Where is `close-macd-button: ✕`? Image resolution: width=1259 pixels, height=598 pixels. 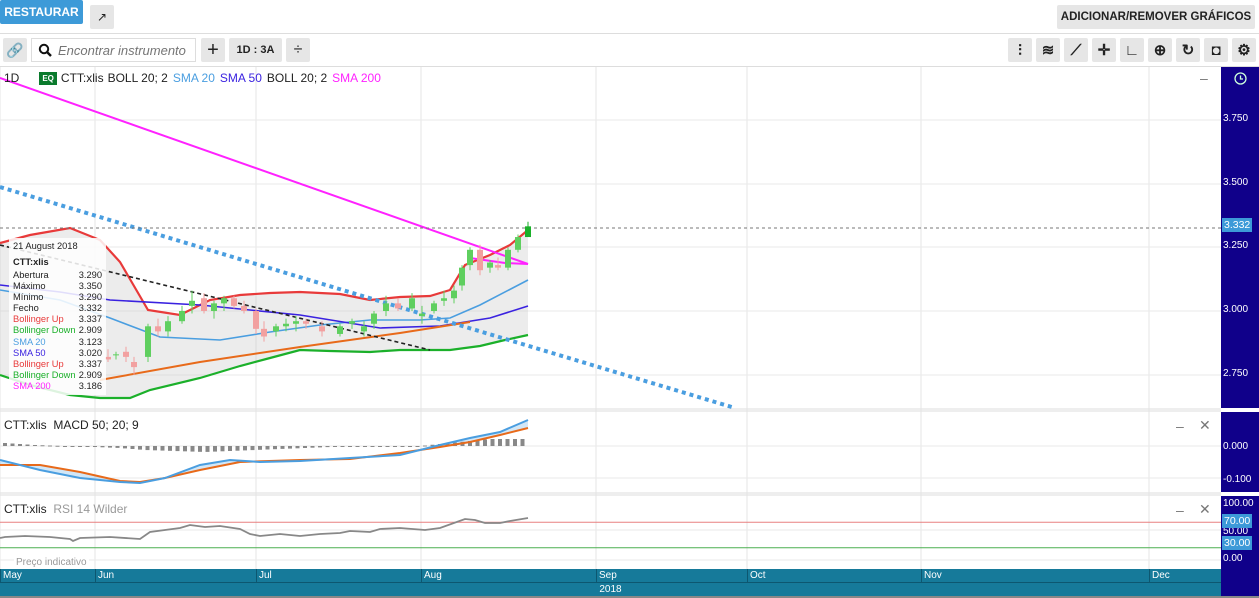 close-macd-button: ✕ is located at coordinates (1205, 425).